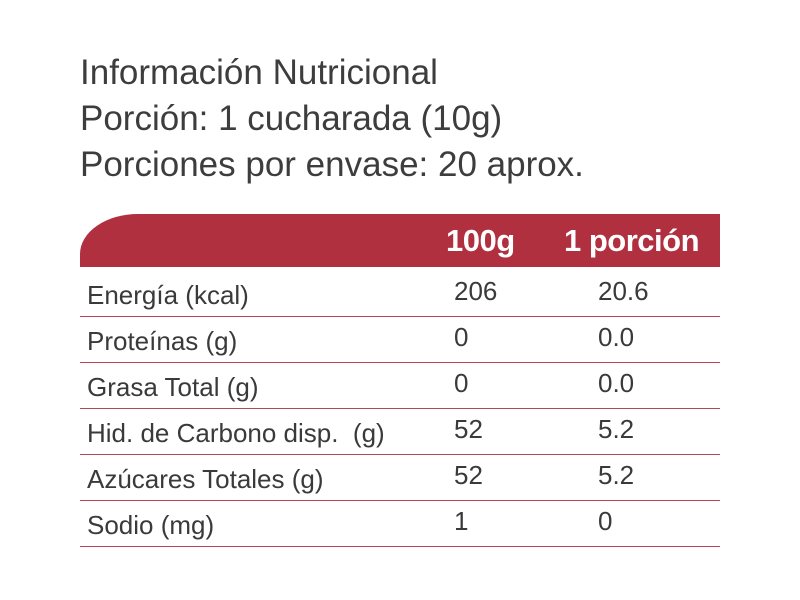 The image size is (800, 600). Describe the element at coordinates (400, 524) in the screenshot. I see `table-row-sodium: Sodio (mg) 1 0` at that location.